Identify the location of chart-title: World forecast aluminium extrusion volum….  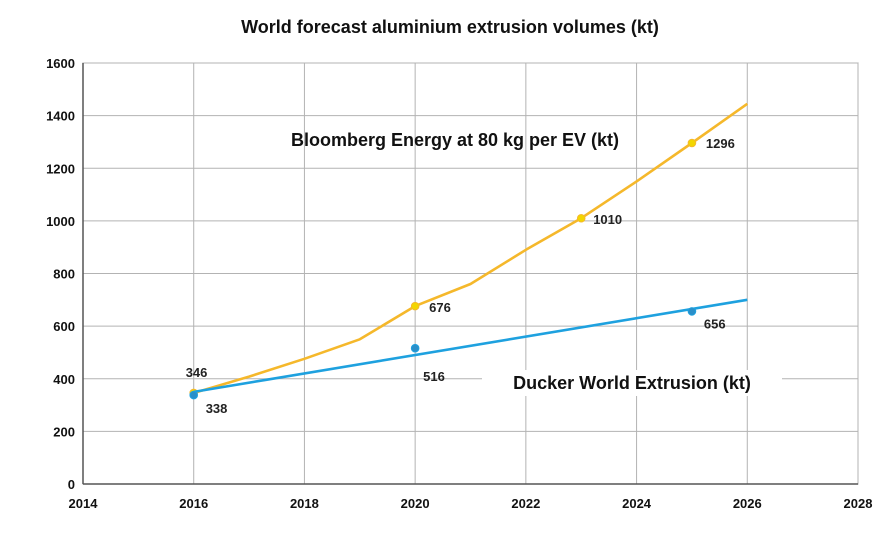
(450, 27).